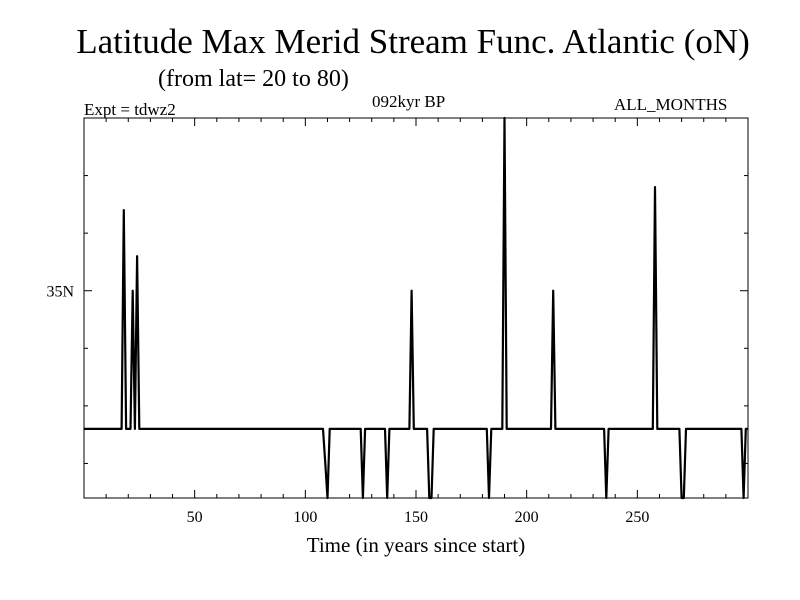  What do you see at coordinates (409, 101) in the screenshot?
I see `period-label: 092kyr BP` at bounding box center [409, 101].